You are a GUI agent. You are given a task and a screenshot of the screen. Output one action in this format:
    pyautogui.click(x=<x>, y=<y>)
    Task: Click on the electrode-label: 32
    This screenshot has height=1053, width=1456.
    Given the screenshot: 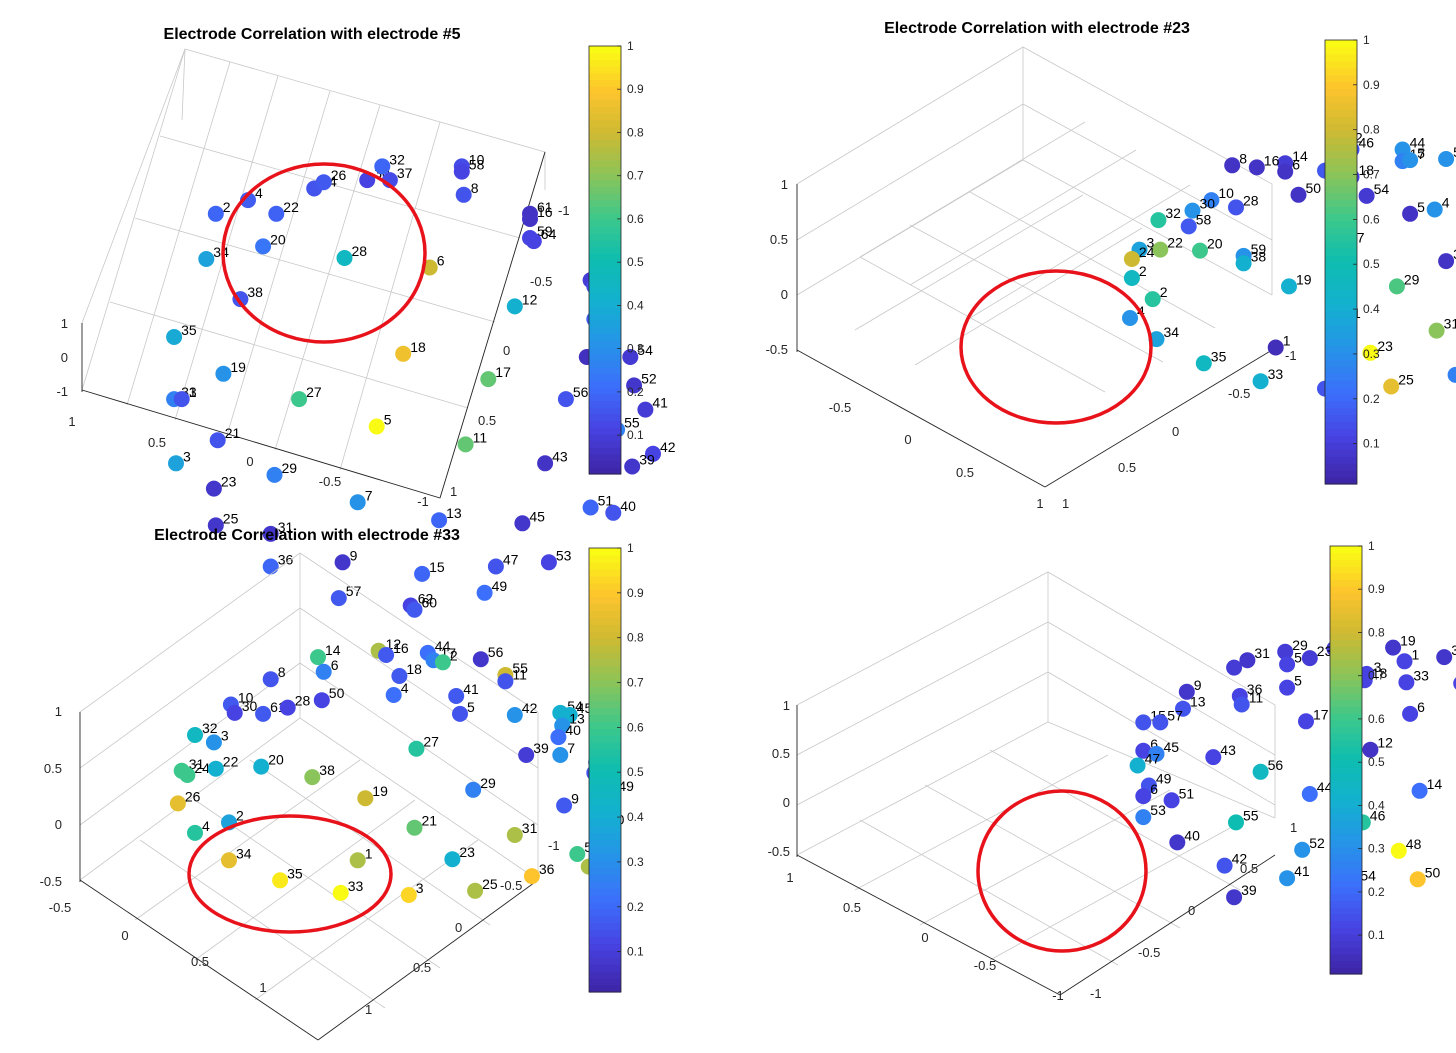 What is the action you would take?
    pyautogui.click(x=397, y=159)
    